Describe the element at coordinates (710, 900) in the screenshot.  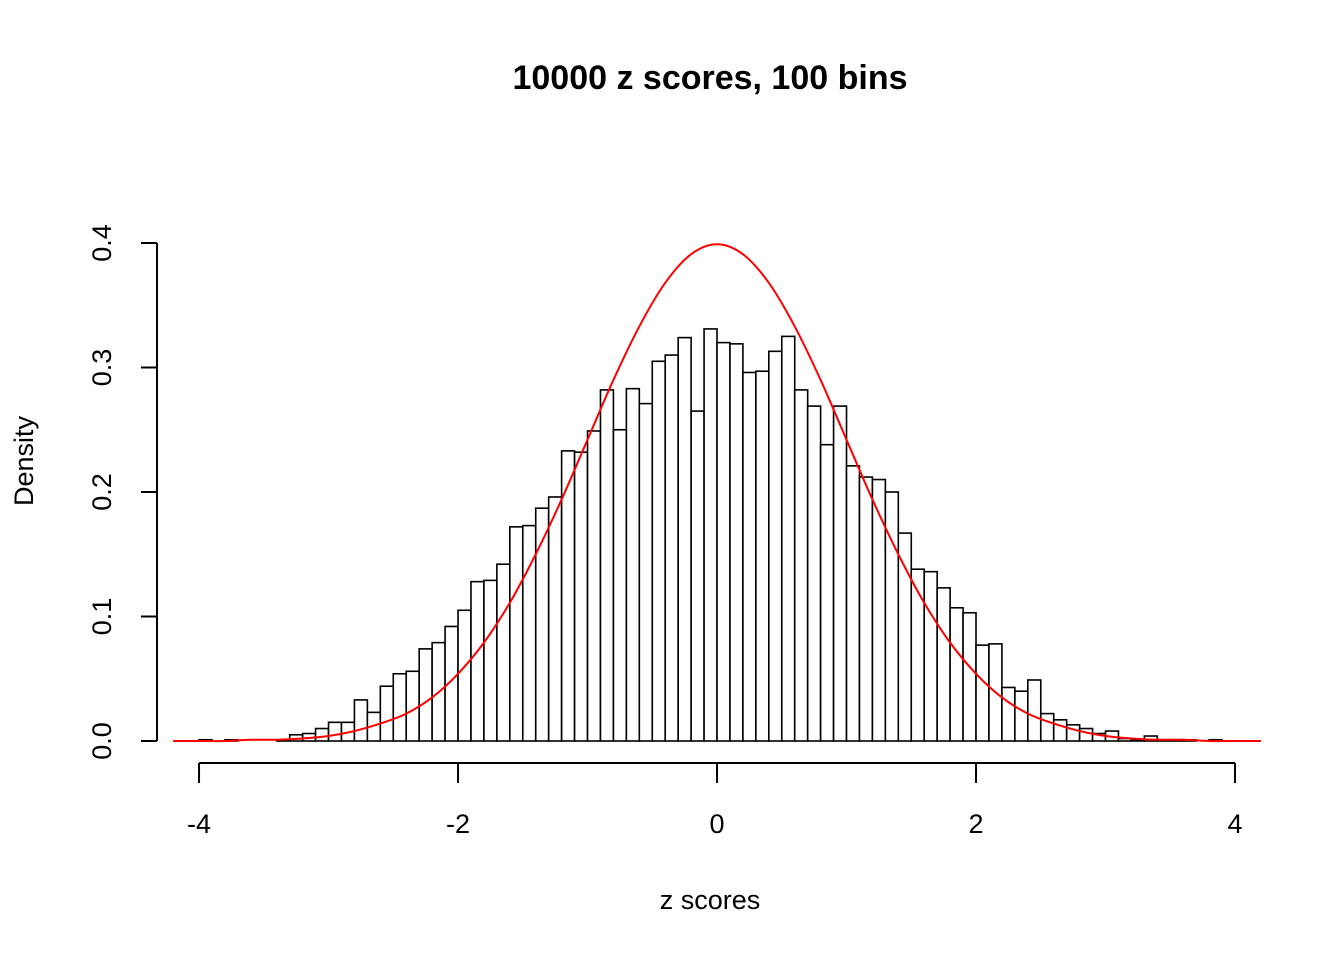
I see `x-axis-label: z scores` at that location.